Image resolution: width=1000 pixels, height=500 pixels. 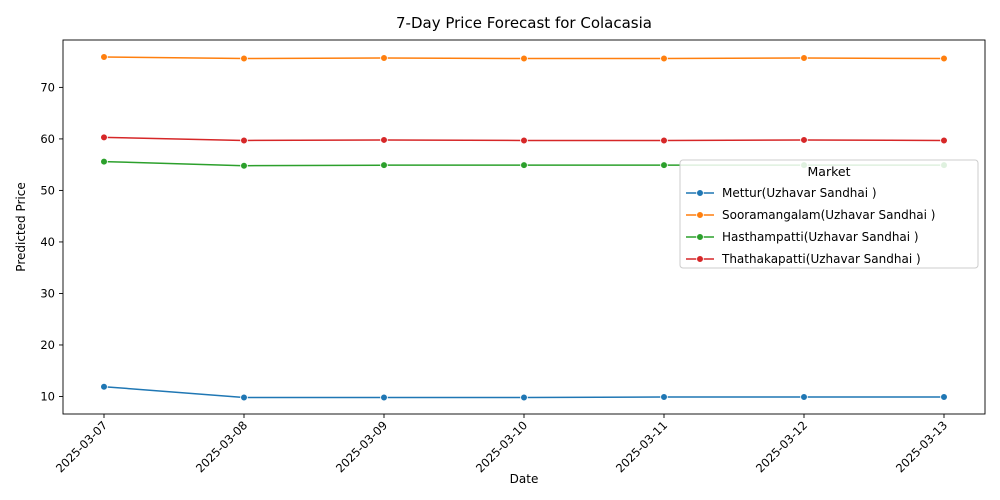 What do you see at coordinates (21, 226) in the screenshot?
I see `y-axis-label: Predicted Price` at bounding box center [21, 226].